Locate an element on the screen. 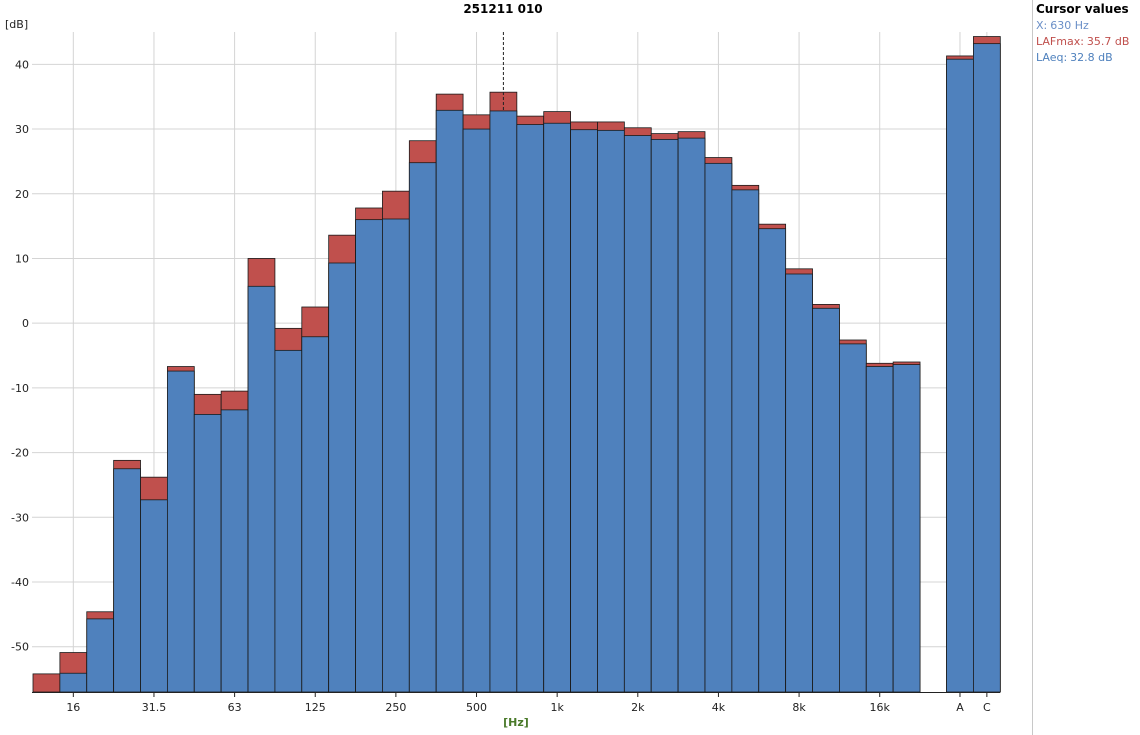 The height and width of the screenshot is (735, 1140). y-tick-label: -20 is located at coordinates (20, 453).